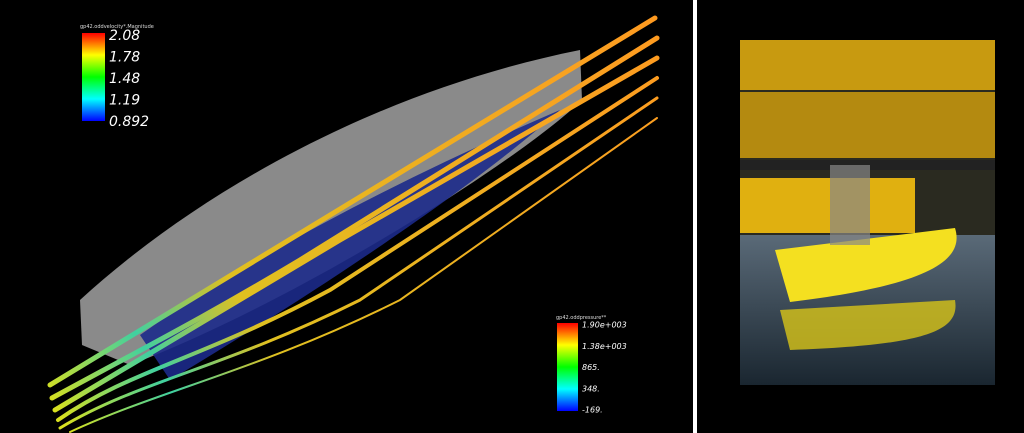  What do you see at coordinates (591, 367) in the screenshot?
I see `legend-label: 865.` at bounding box center [591, 367].